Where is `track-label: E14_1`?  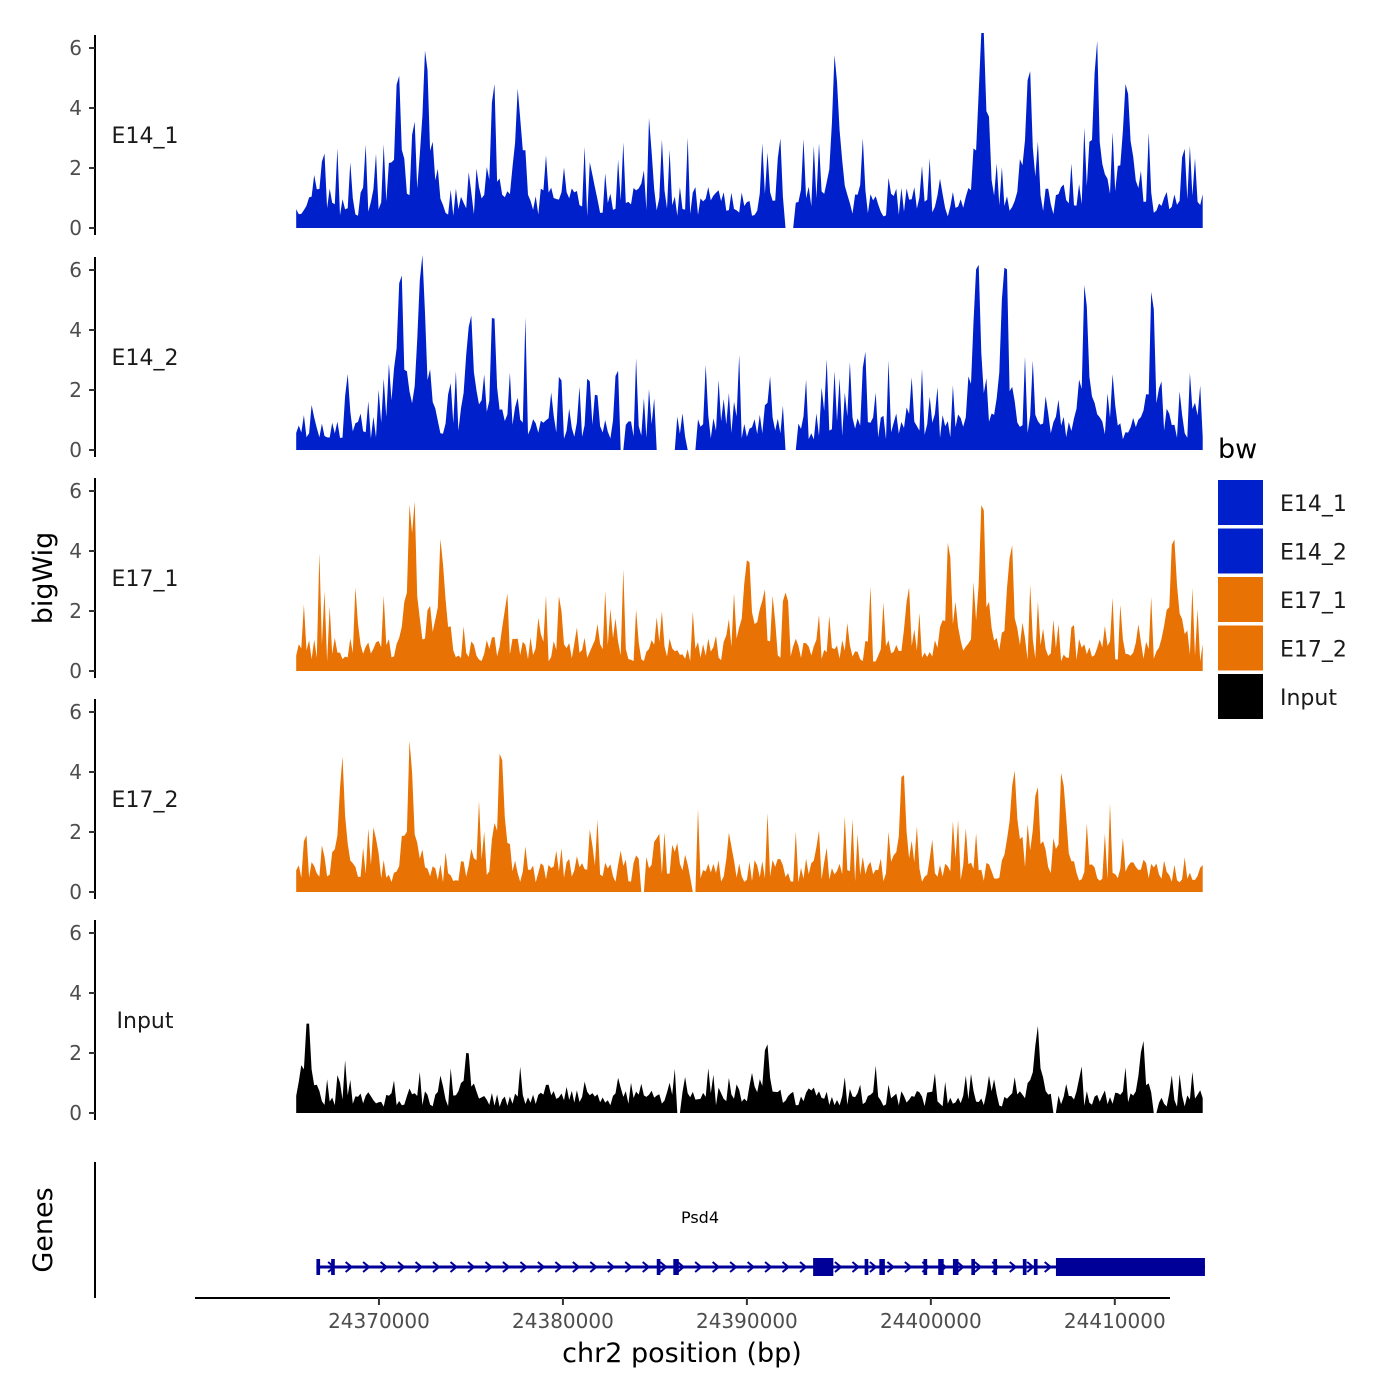
track-label: E14_1 is located at coordinates (145, 136).